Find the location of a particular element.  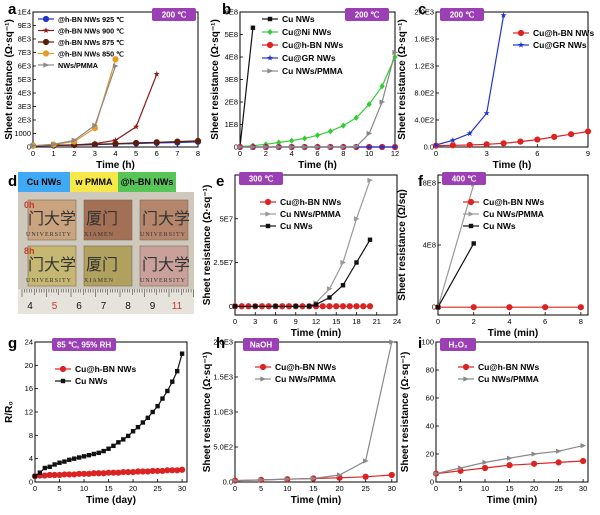

time-label: 0h is located at coordinates (29, 205).